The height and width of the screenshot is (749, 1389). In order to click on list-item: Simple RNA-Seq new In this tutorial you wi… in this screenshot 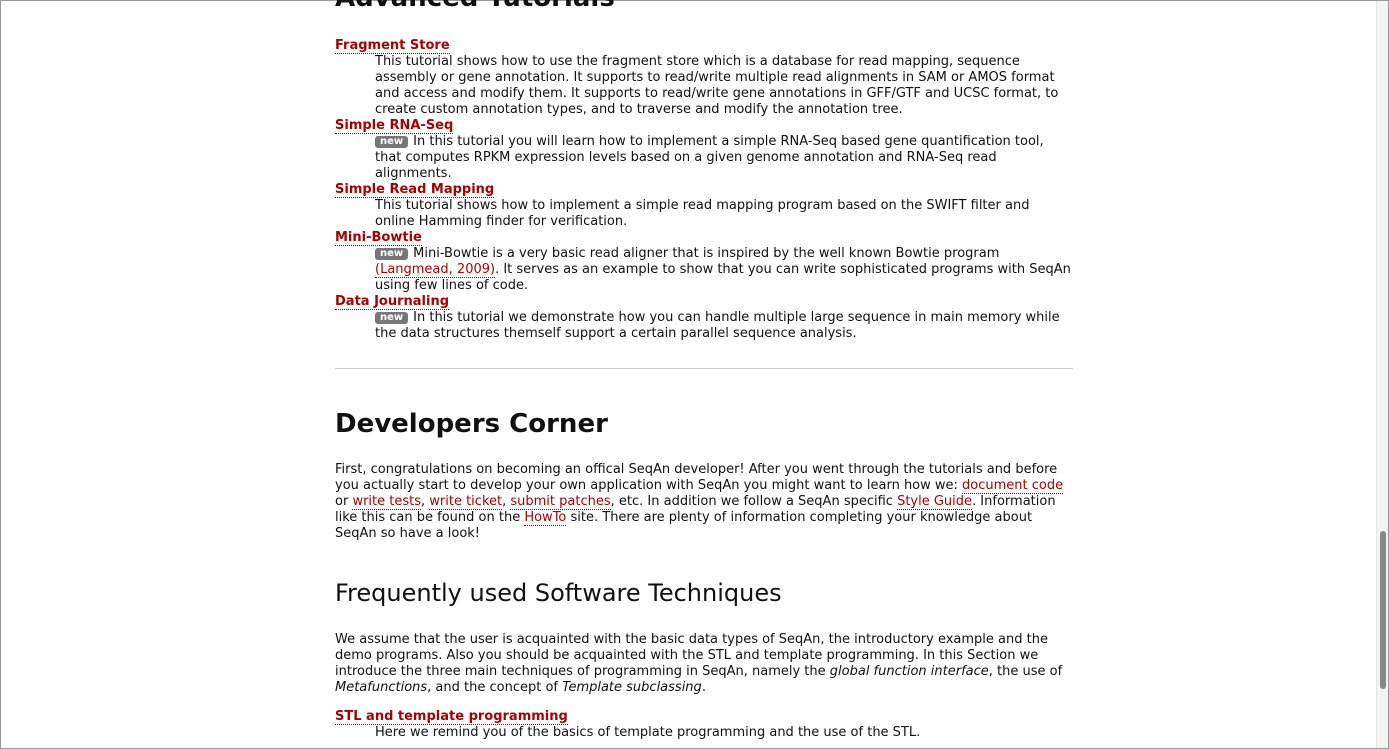, I will do `click(704, 150)`.